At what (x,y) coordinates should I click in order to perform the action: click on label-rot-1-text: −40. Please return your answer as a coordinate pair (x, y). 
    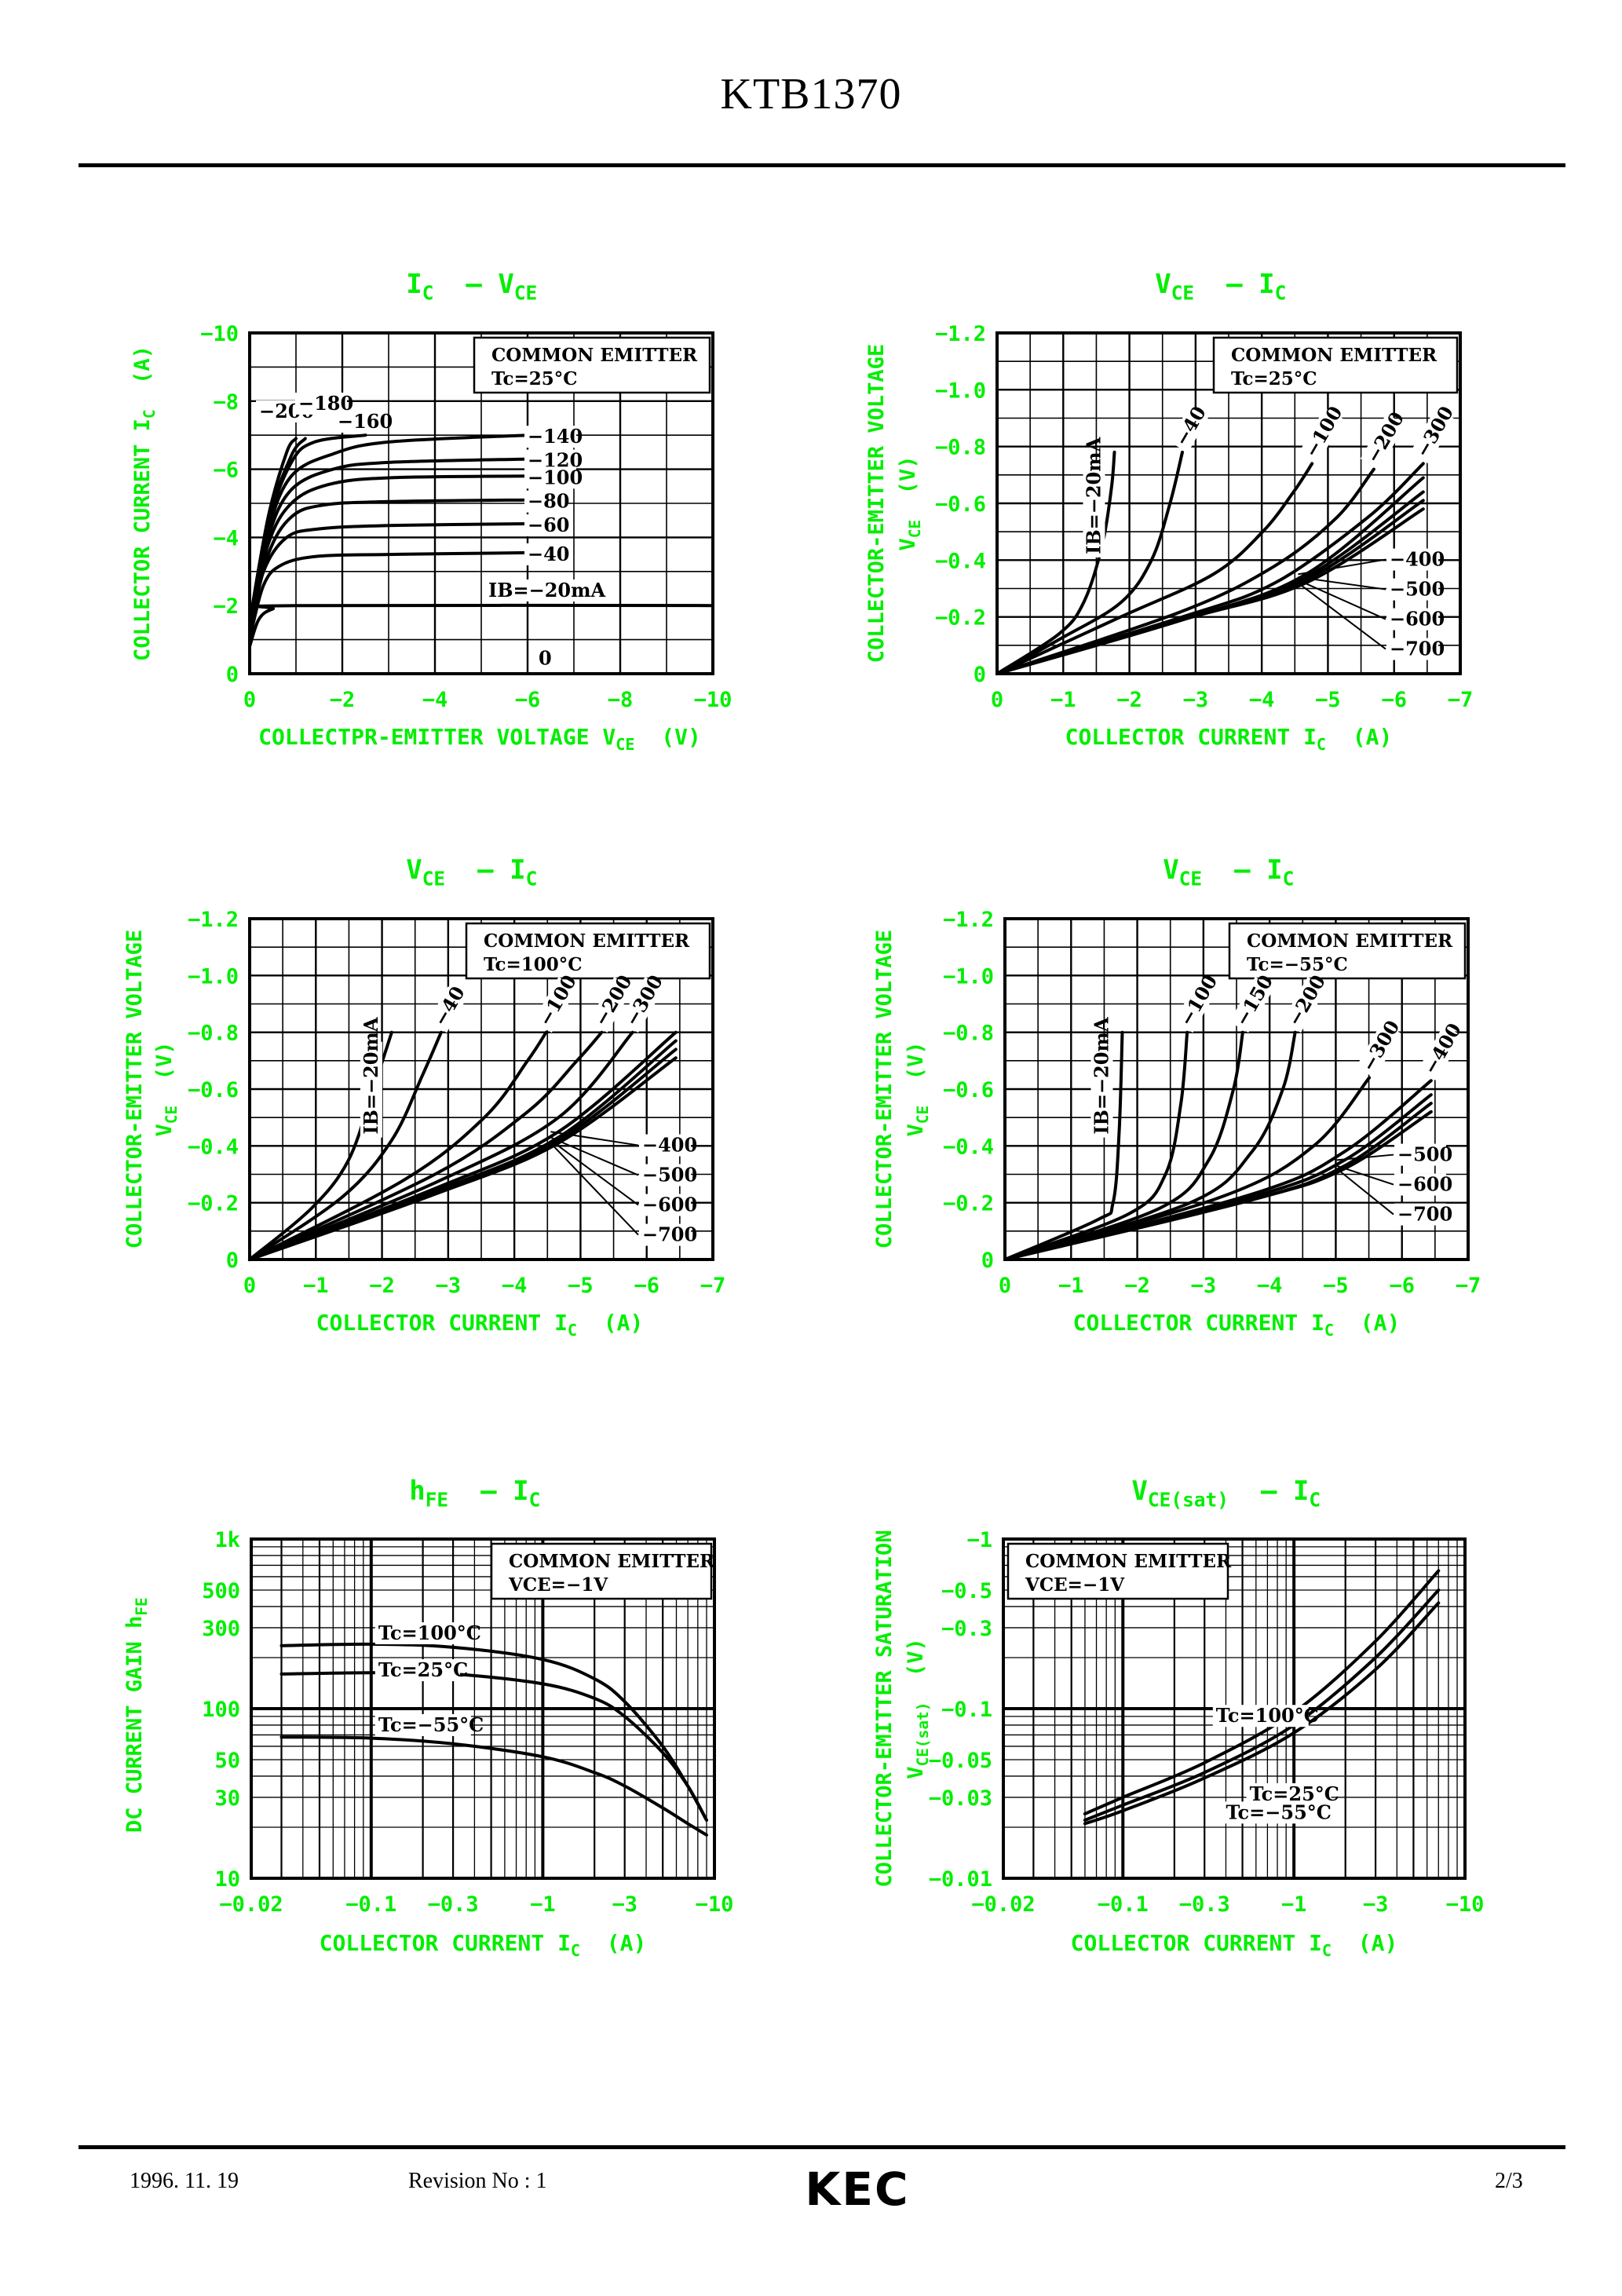
    Looking at the image, I should click on (449, 1006).